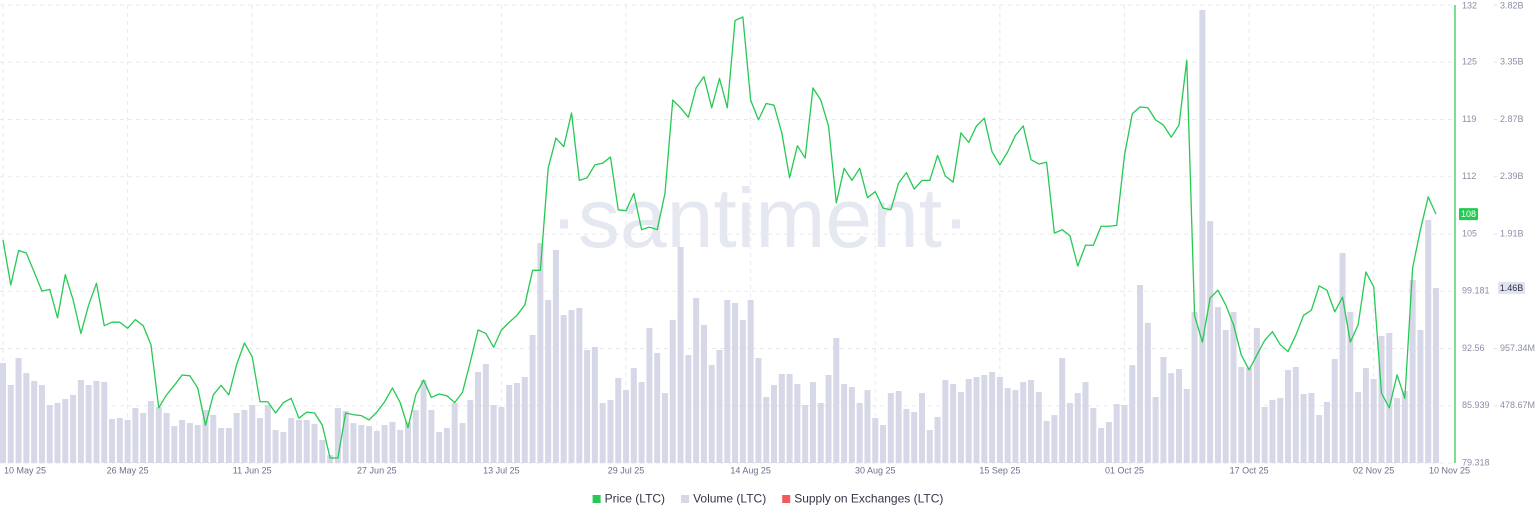 This screenshot has height=520, width=1536. Describe the element at coordinates (685, 499) in the screenshot. I see `legend-swatch` at that location.